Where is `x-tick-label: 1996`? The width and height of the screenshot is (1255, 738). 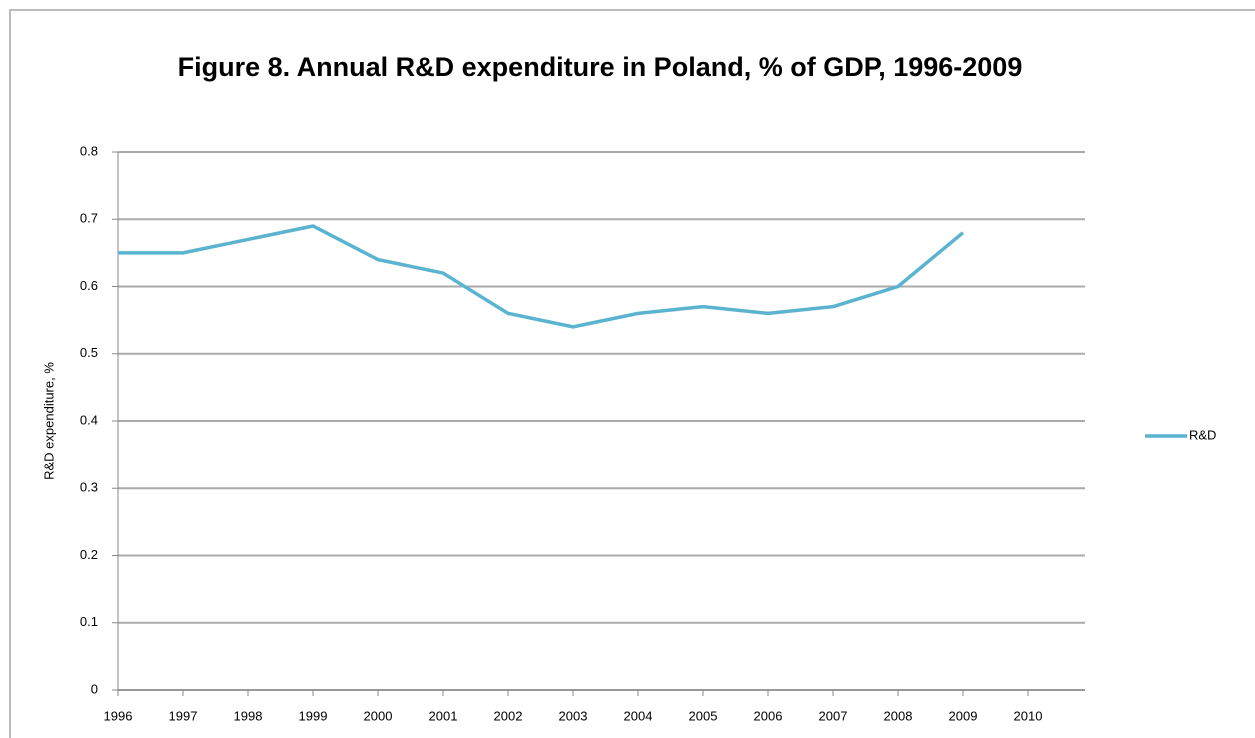
x-tick-label: 1996 is located at coordinates (118, 715).